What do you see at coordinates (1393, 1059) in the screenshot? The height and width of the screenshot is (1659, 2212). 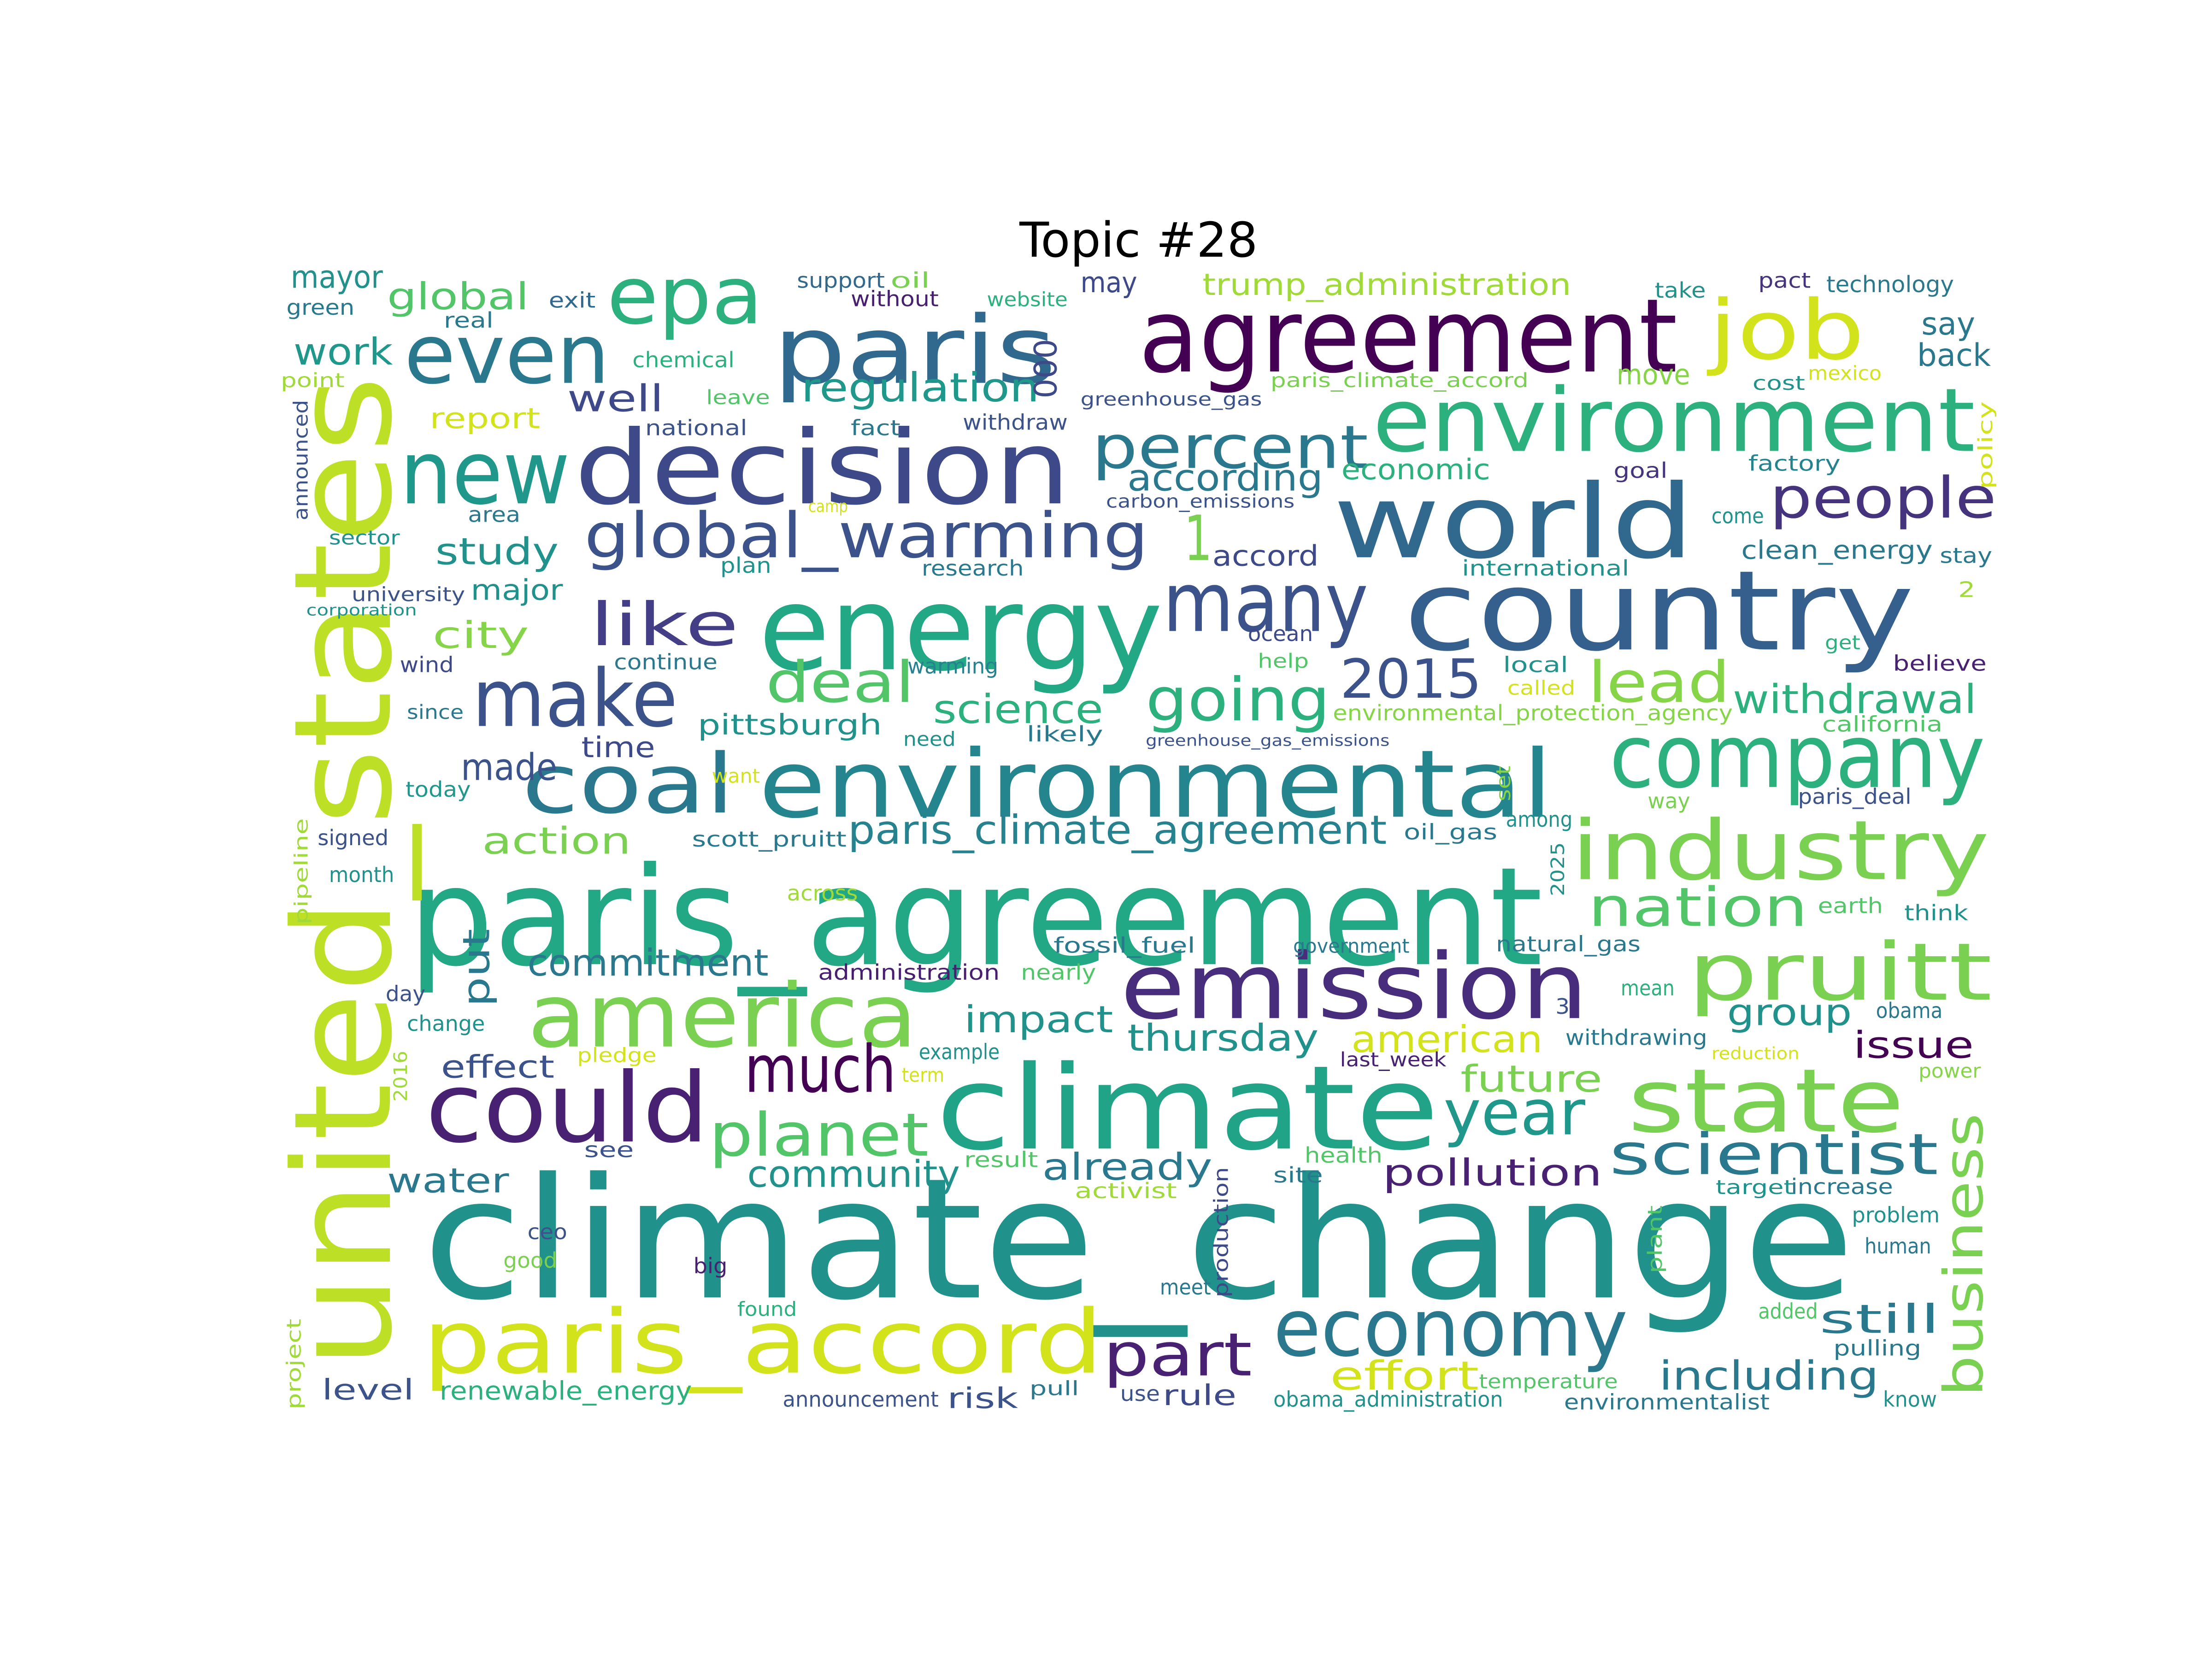 I see `word-last-week: last_week` at bounding box center [1393, 1059].